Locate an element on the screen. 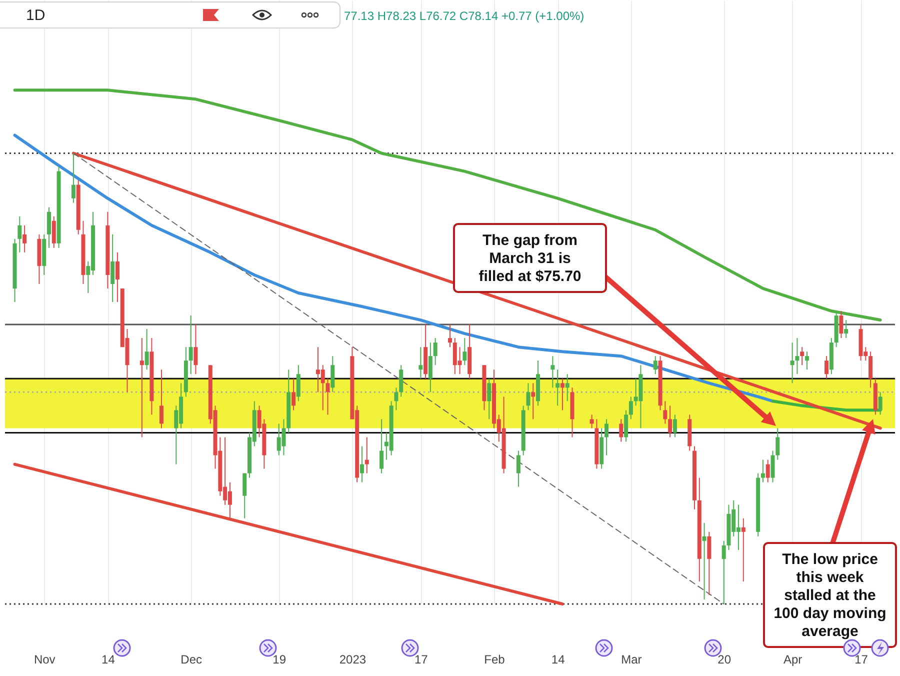 This screenshot has height=676, width=900. x-tick-label: Nov is located at coordinates (45, 659).